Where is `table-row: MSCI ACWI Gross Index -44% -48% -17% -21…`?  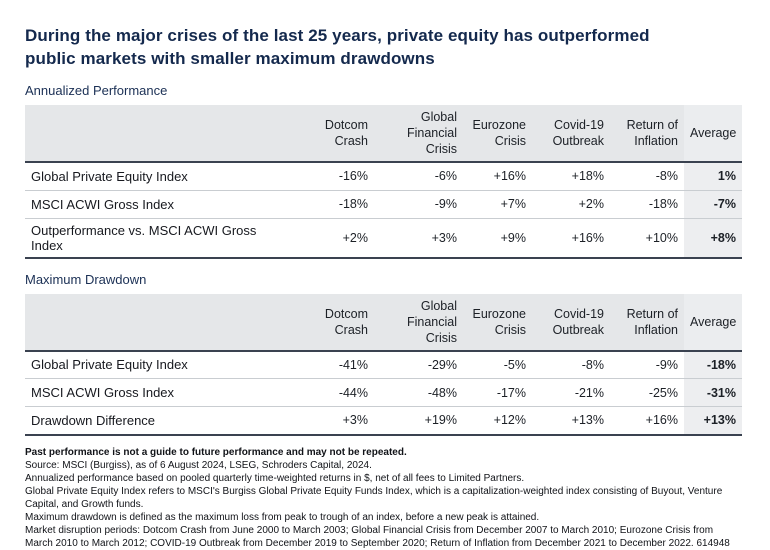
table-row: MSCI ACWI Gross Index -44% -48% -17% -21… is located at coordinates (383, 392).